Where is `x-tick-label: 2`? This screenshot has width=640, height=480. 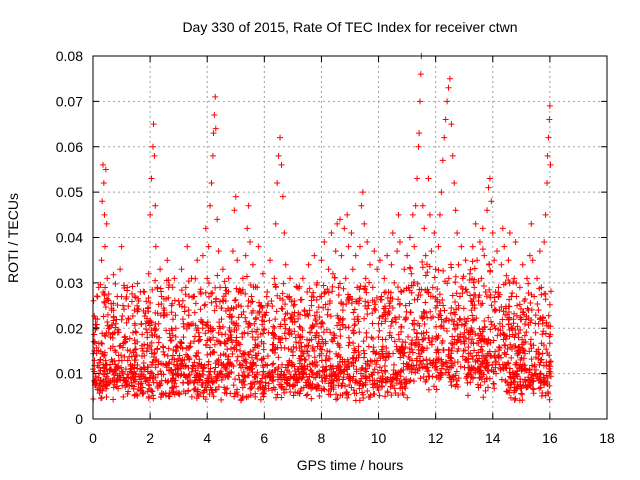 x-tick-label: 2 is located at coordinates (150, 438).